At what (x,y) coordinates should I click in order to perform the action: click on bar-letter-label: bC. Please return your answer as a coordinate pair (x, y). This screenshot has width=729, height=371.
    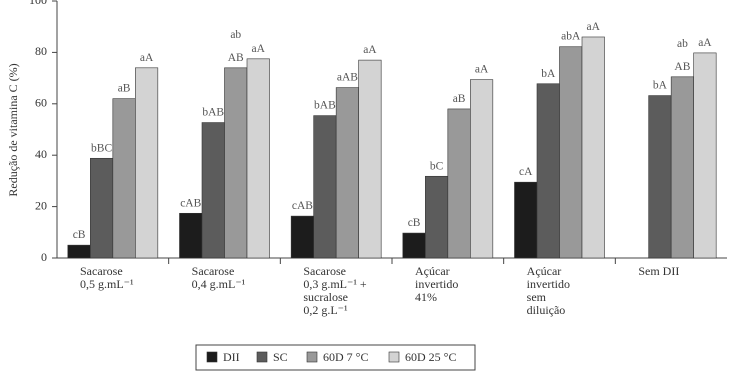
    Looking at the image, I should click on (437, 166).